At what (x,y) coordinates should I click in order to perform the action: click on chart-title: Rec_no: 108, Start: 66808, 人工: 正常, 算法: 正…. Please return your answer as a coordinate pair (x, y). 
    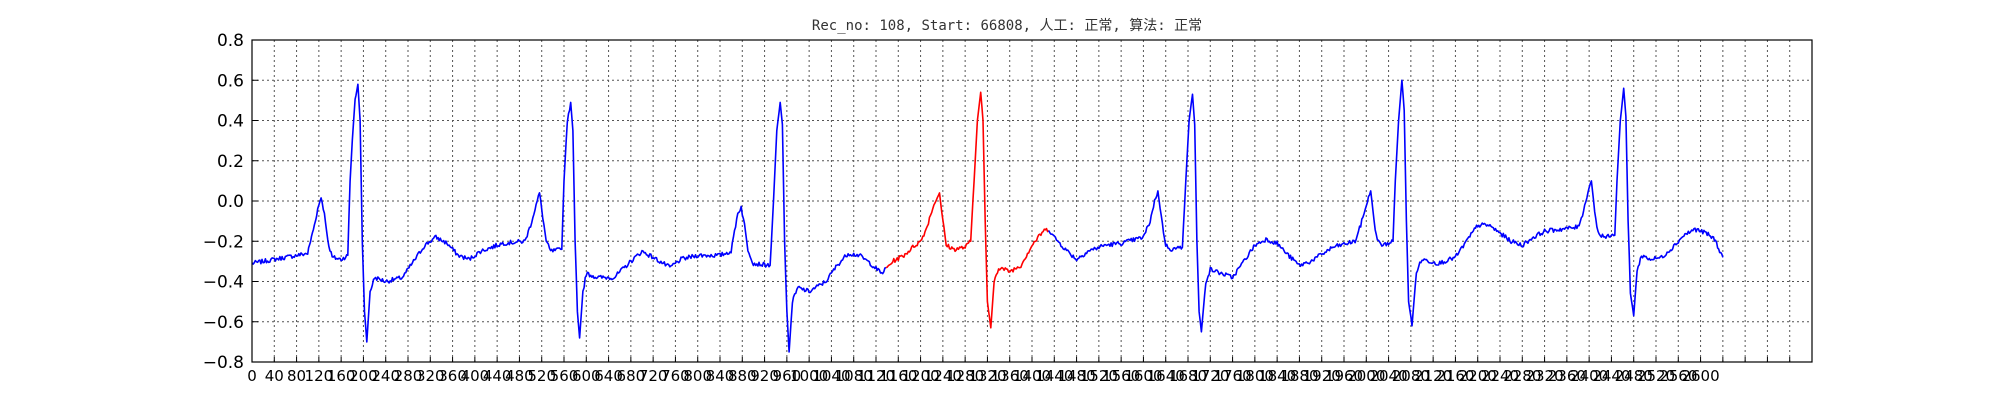
    Looking at the image, I should click on (1007, 26).